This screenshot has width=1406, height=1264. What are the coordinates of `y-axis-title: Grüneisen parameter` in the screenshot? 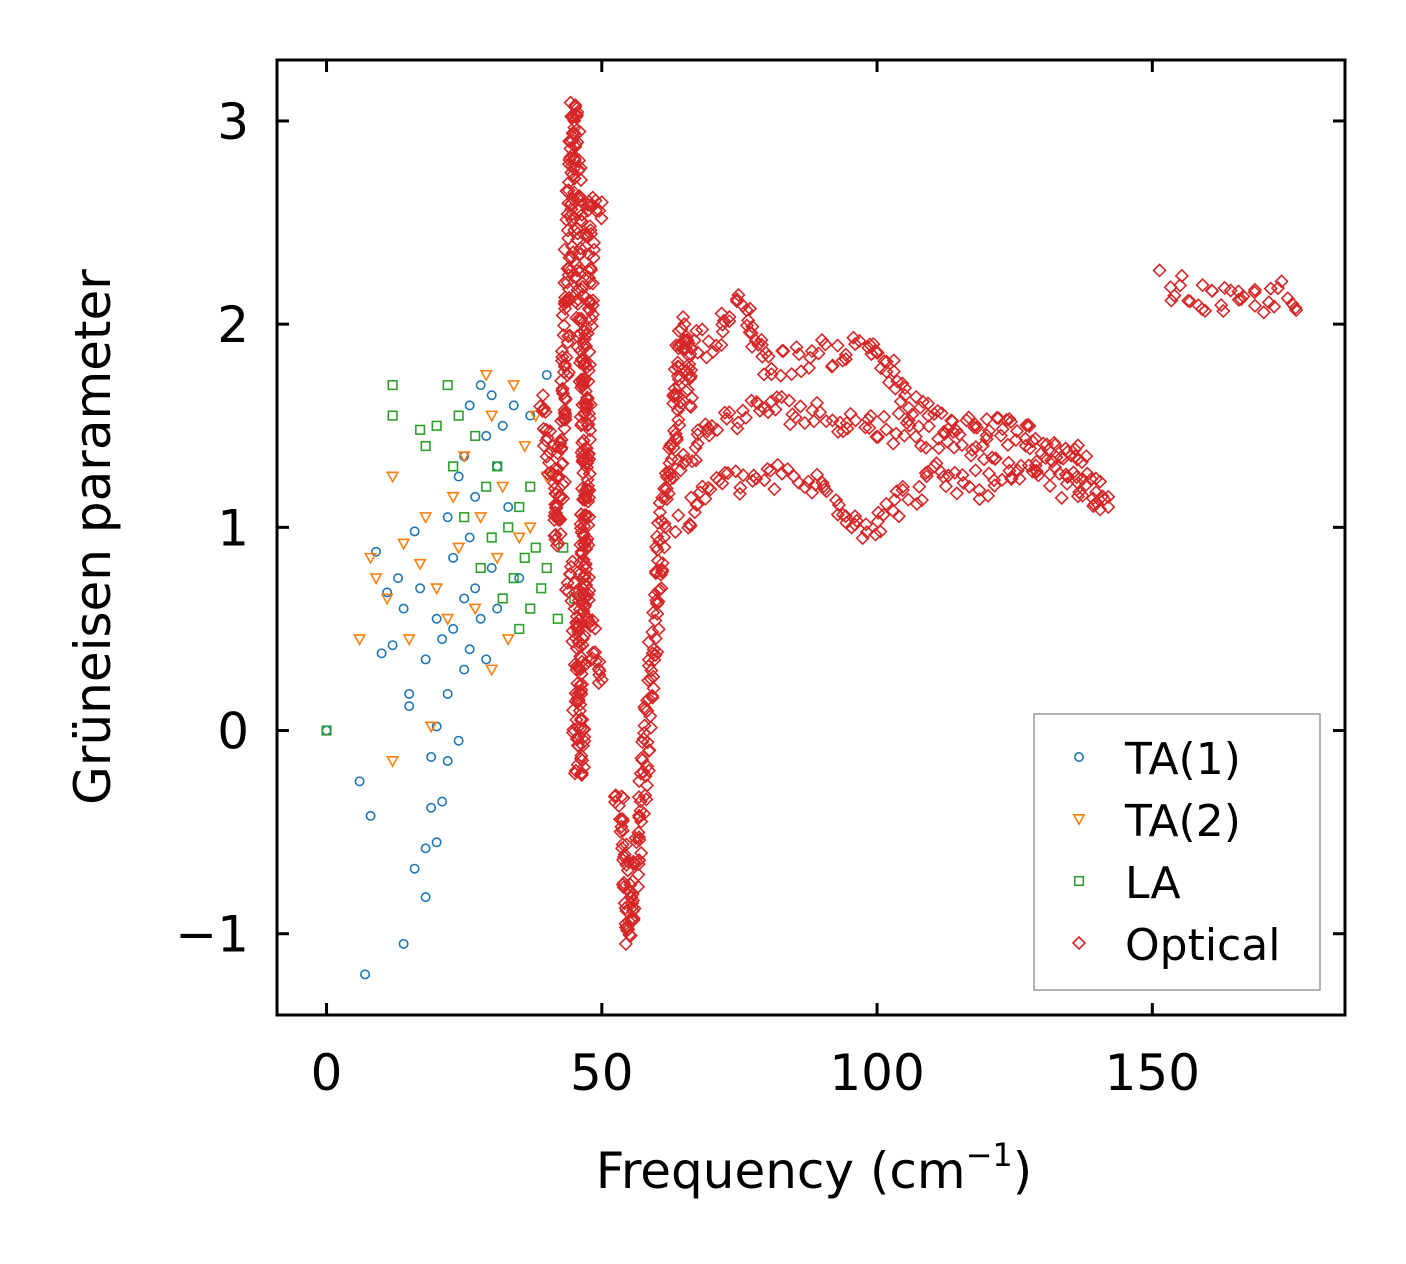 It's located at (93, 537).